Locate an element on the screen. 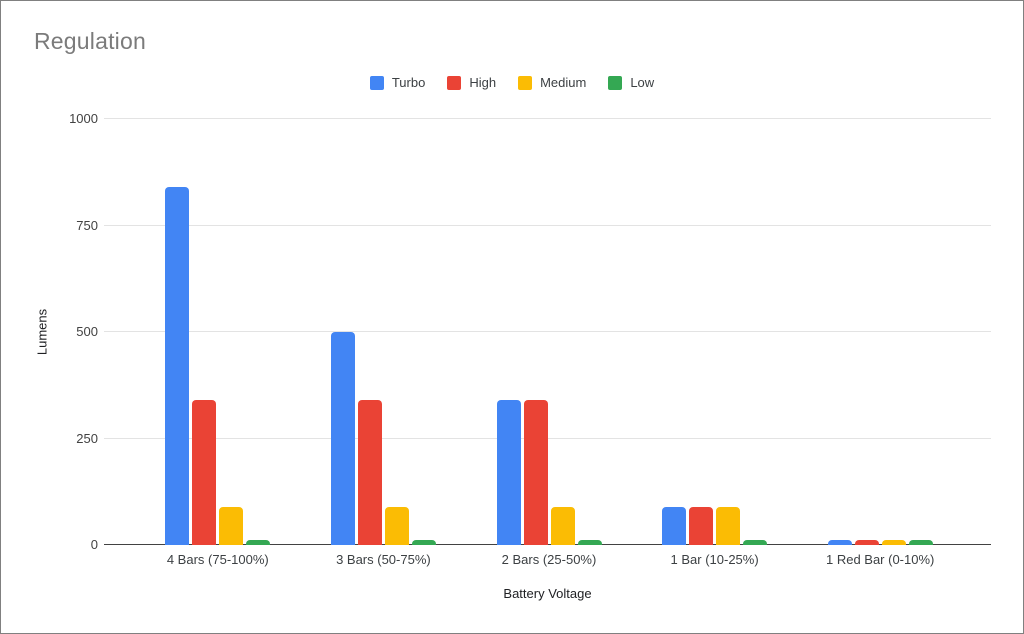 Image resolution: width=1024 pixels, height=634 pixels. x-axis-title: Battery Voltage is located at coordinates (547, 593).